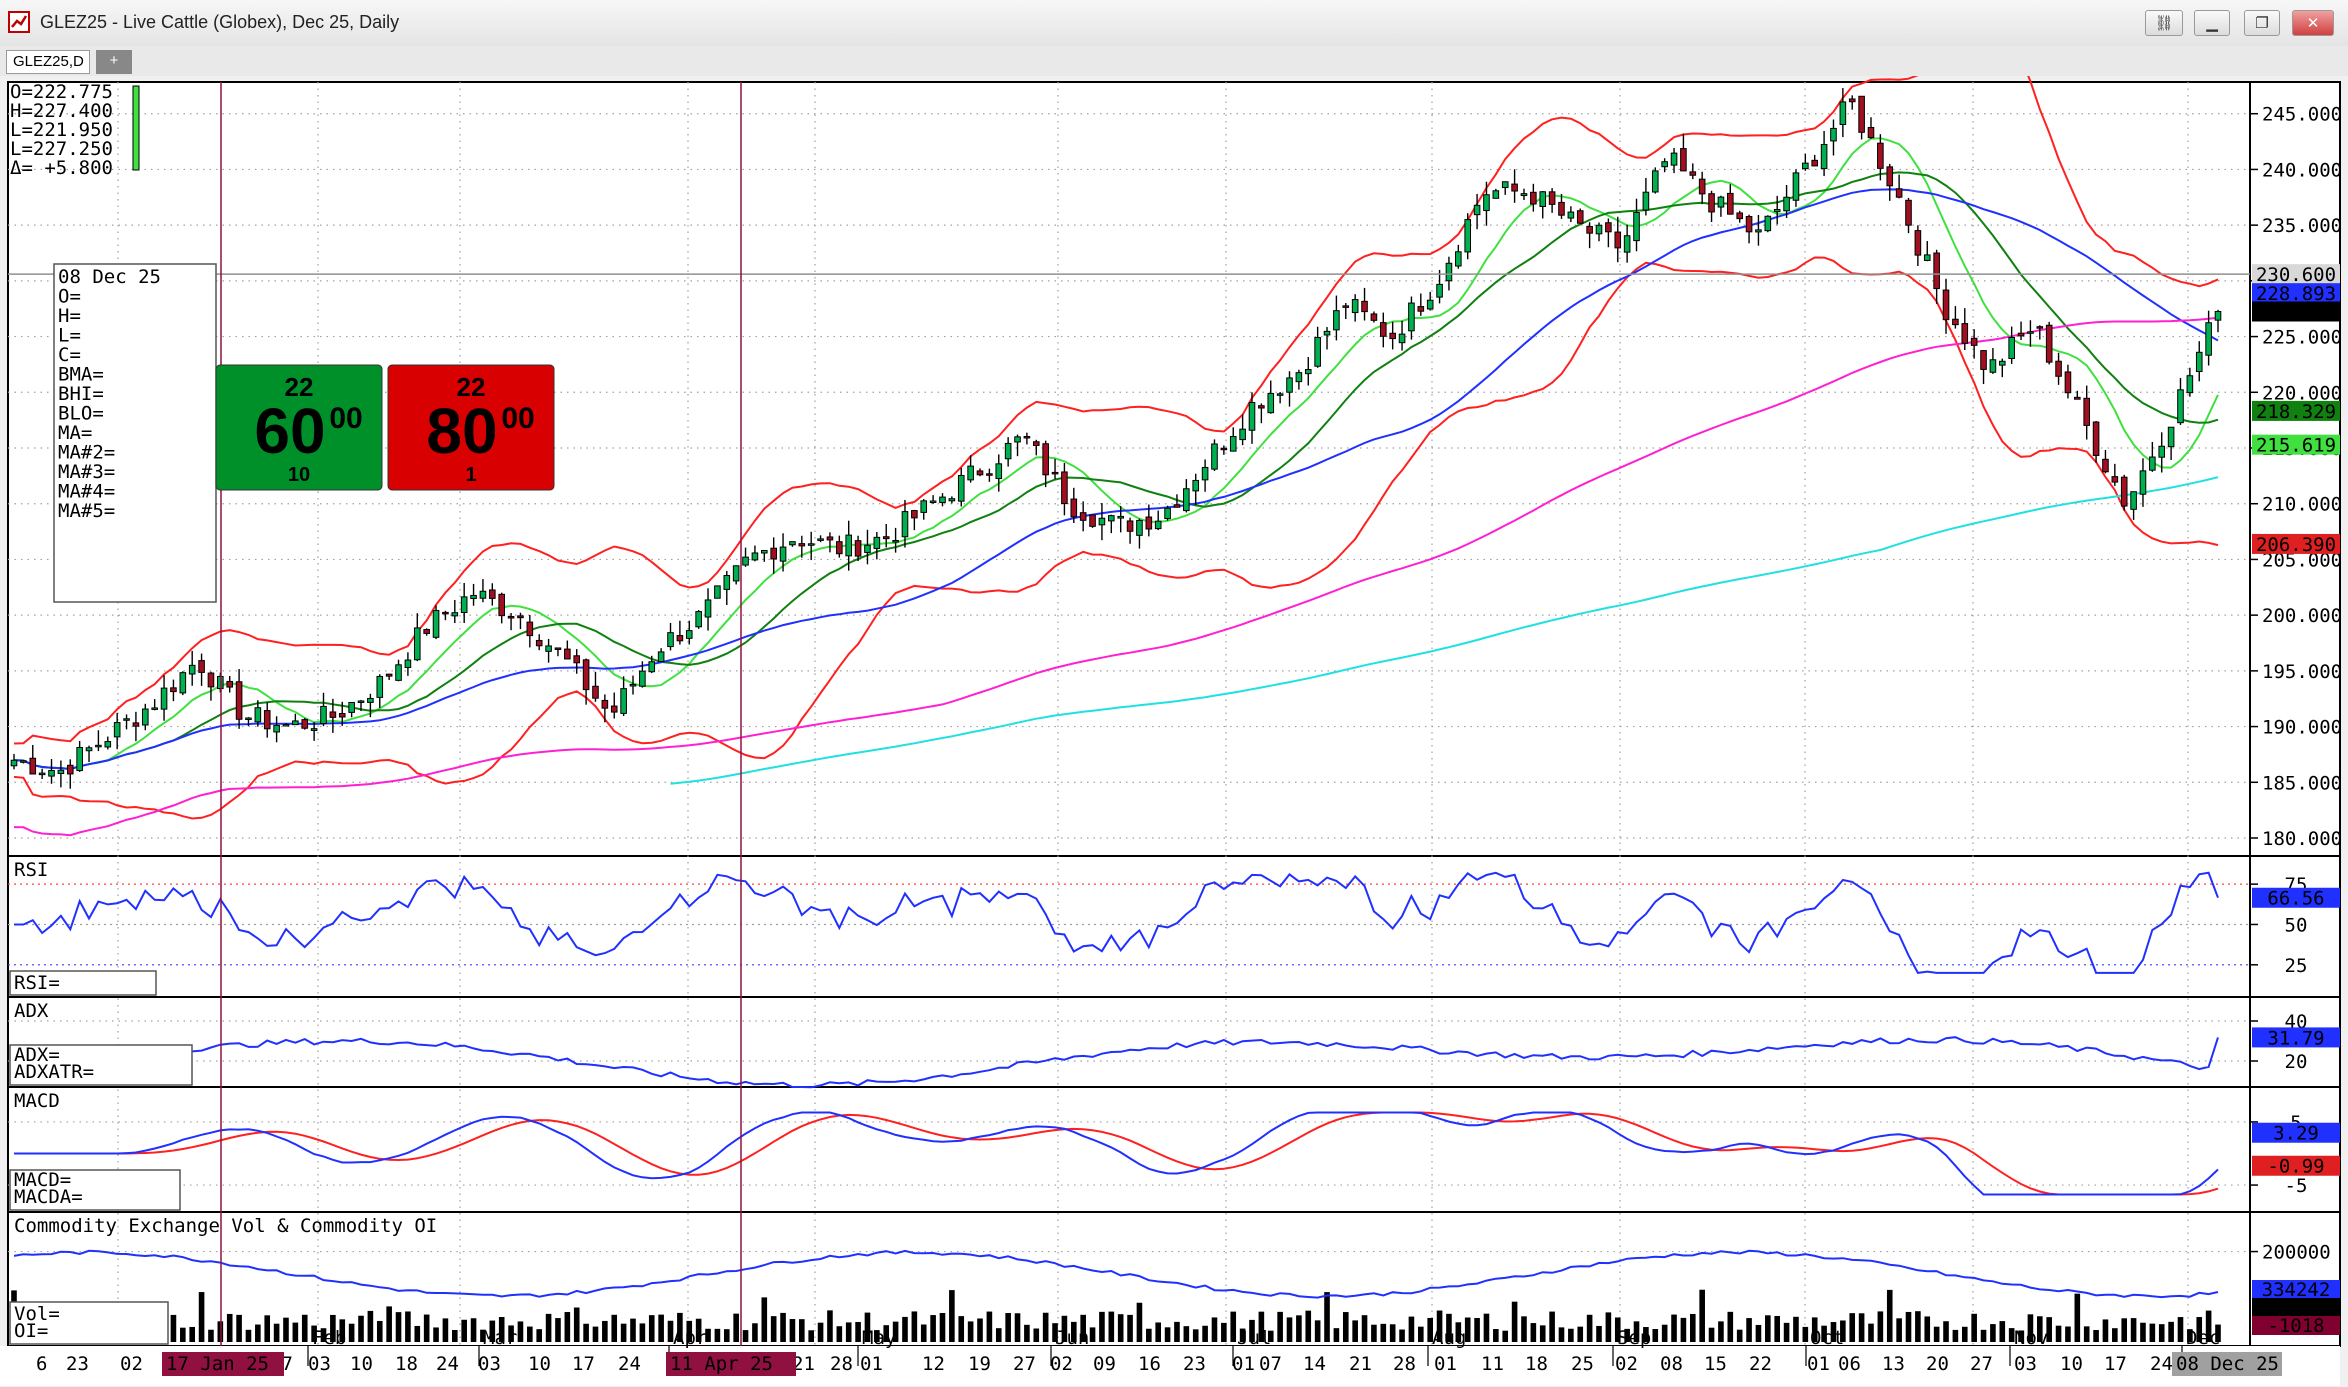  What do you see at coordinates (489, 1364) in the screenshot?
I see `day-label: 03` at bounding box center [489, 1364].